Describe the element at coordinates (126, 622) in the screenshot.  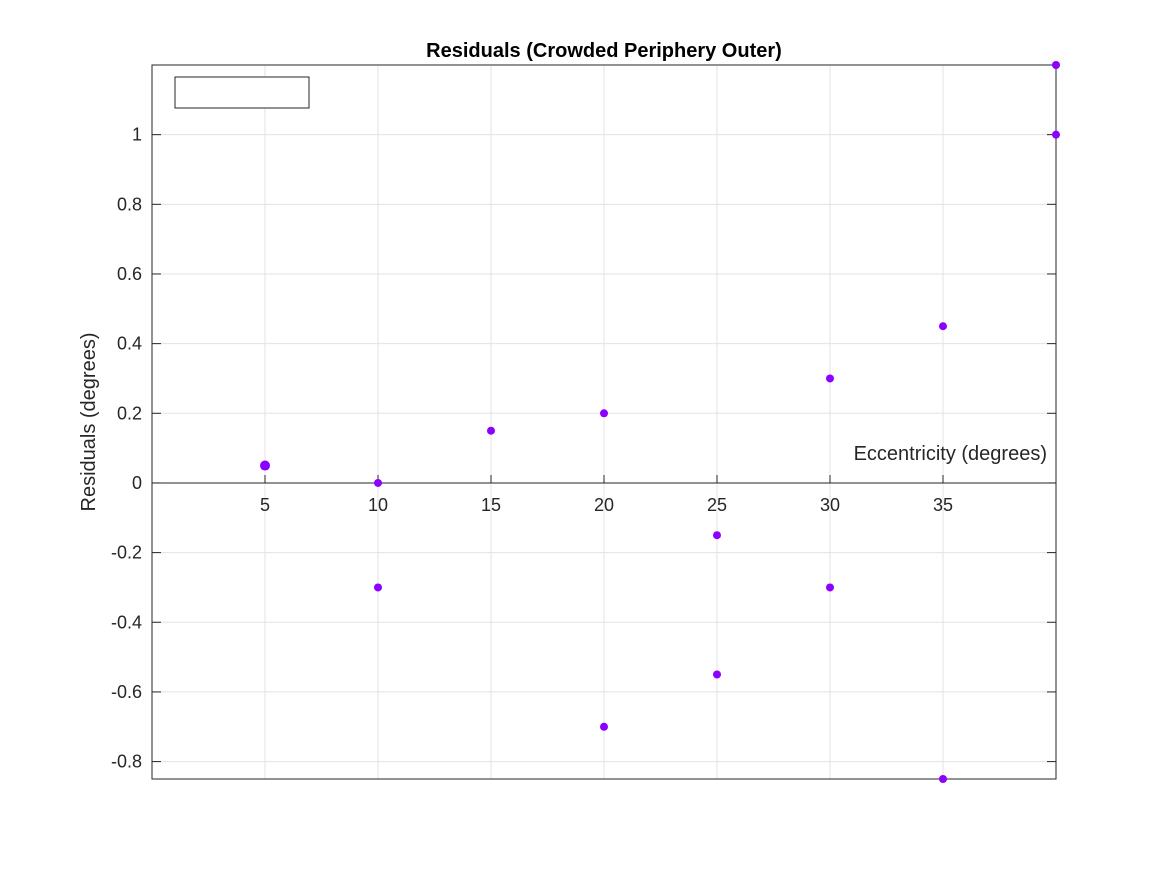
I see `y-tick-label: -0.4` at that location.